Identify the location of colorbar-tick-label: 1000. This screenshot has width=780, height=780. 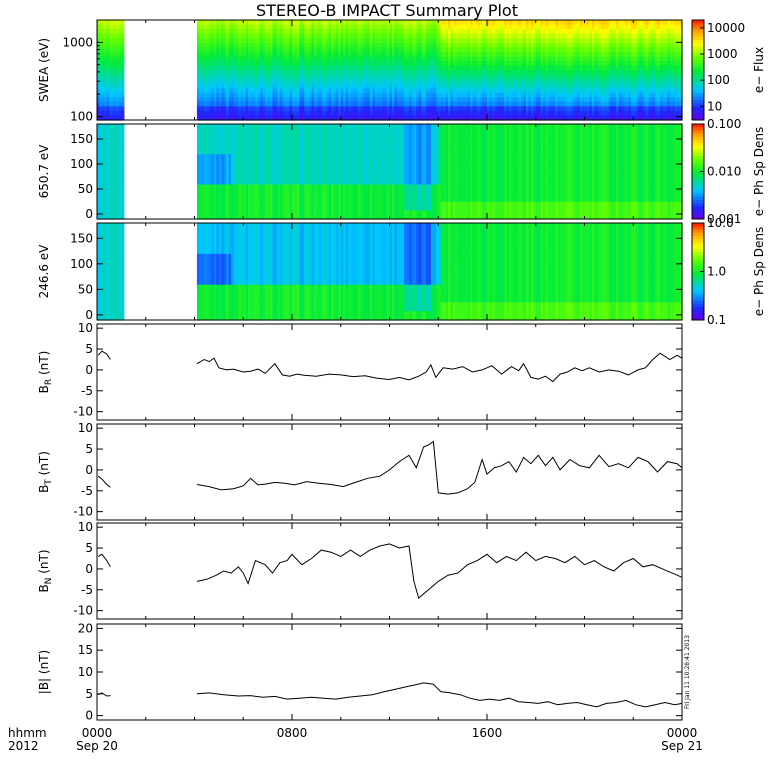
(722, 54).